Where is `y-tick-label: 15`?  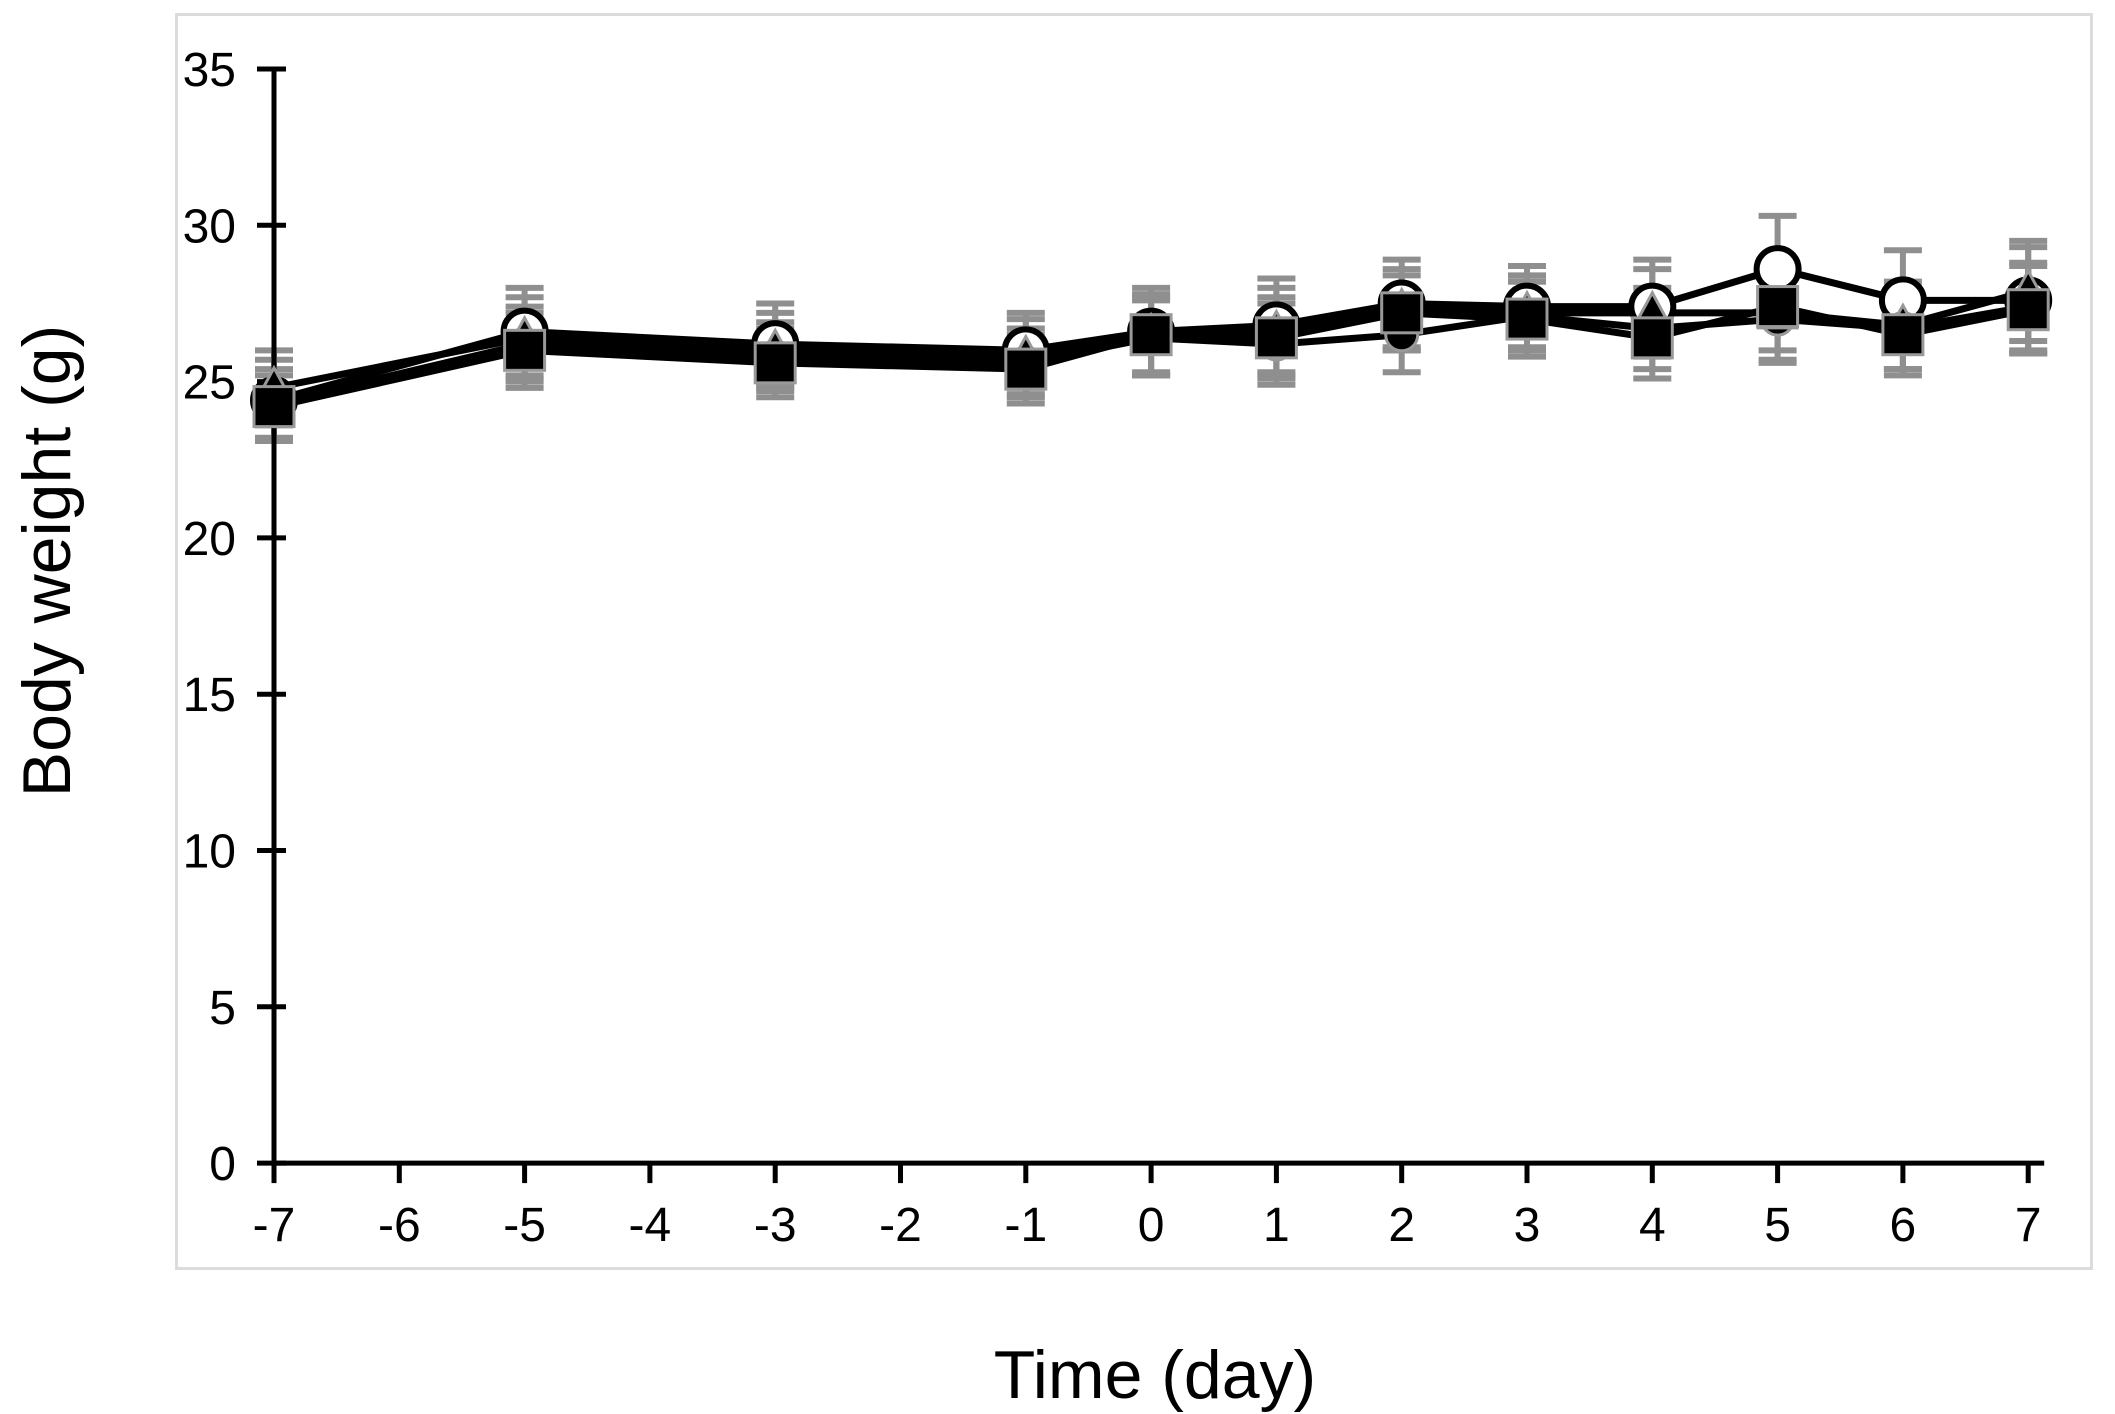
y-tick-label: 15 is located at coordinates (209, 695).